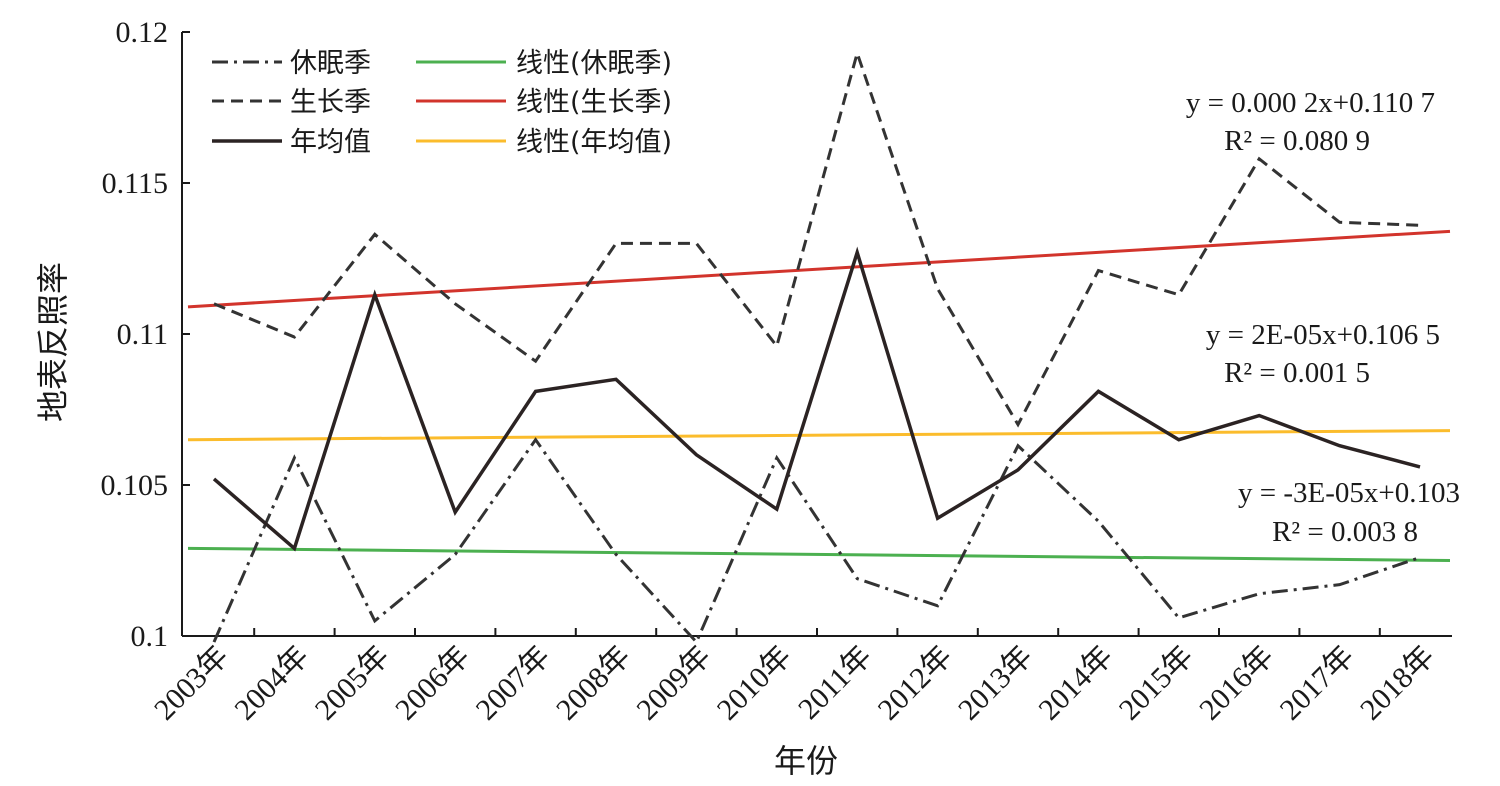 The width and height of the screenshot is (1500, 786). What do you see at coordinates (1310, 103) in the screenshot?
I see `equation-growing: y = 0.000 2x+0.110 7` at bounding box center [1310, 103].